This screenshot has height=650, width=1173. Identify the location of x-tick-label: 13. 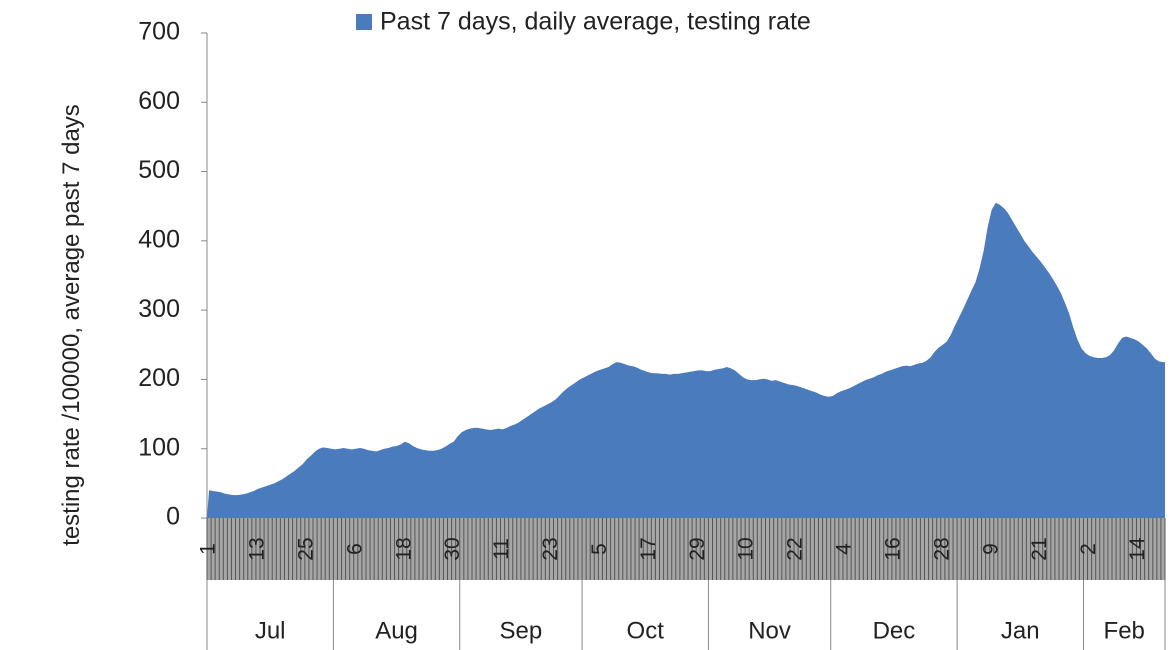
(257, 548).